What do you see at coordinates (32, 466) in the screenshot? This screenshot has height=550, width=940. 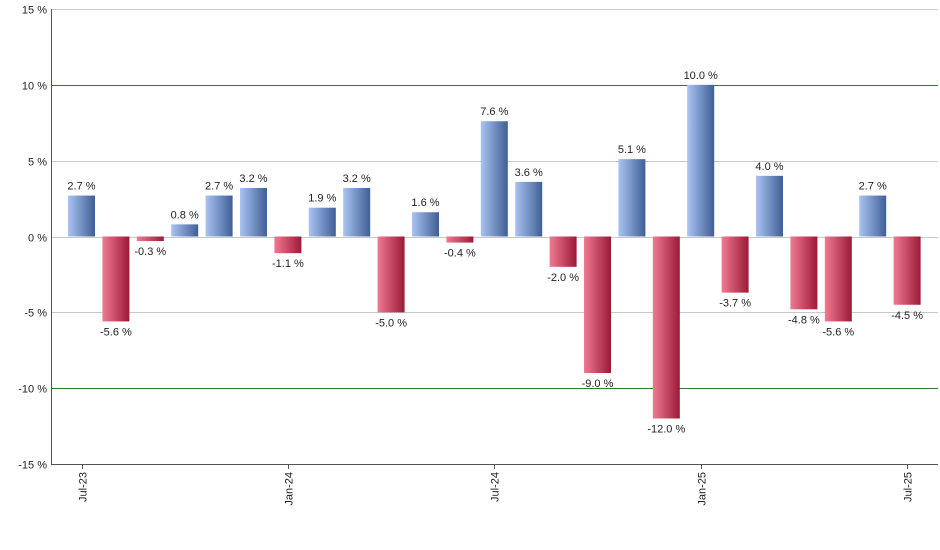 I see `y-tick-label: -15 %` at bounding box center [32, 466].